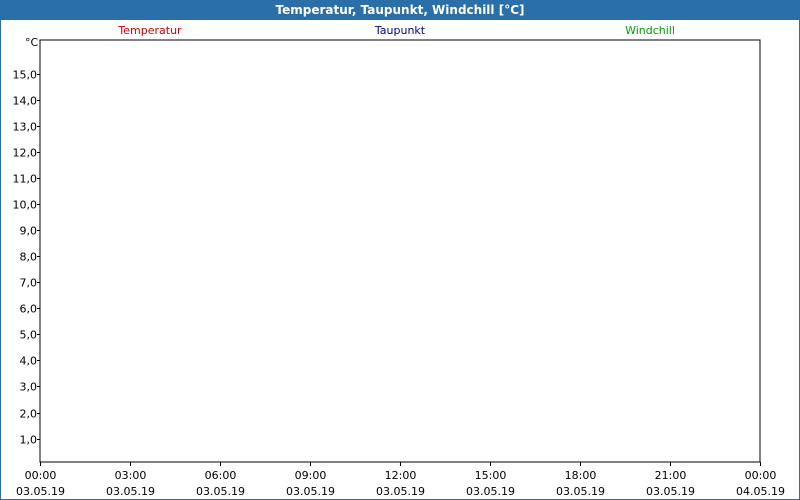  Describe the element at coordinates (400, 10) in the screenshot. I see `window-title: Temperatur, Taupunkt, Windchill [°C]` at that location.